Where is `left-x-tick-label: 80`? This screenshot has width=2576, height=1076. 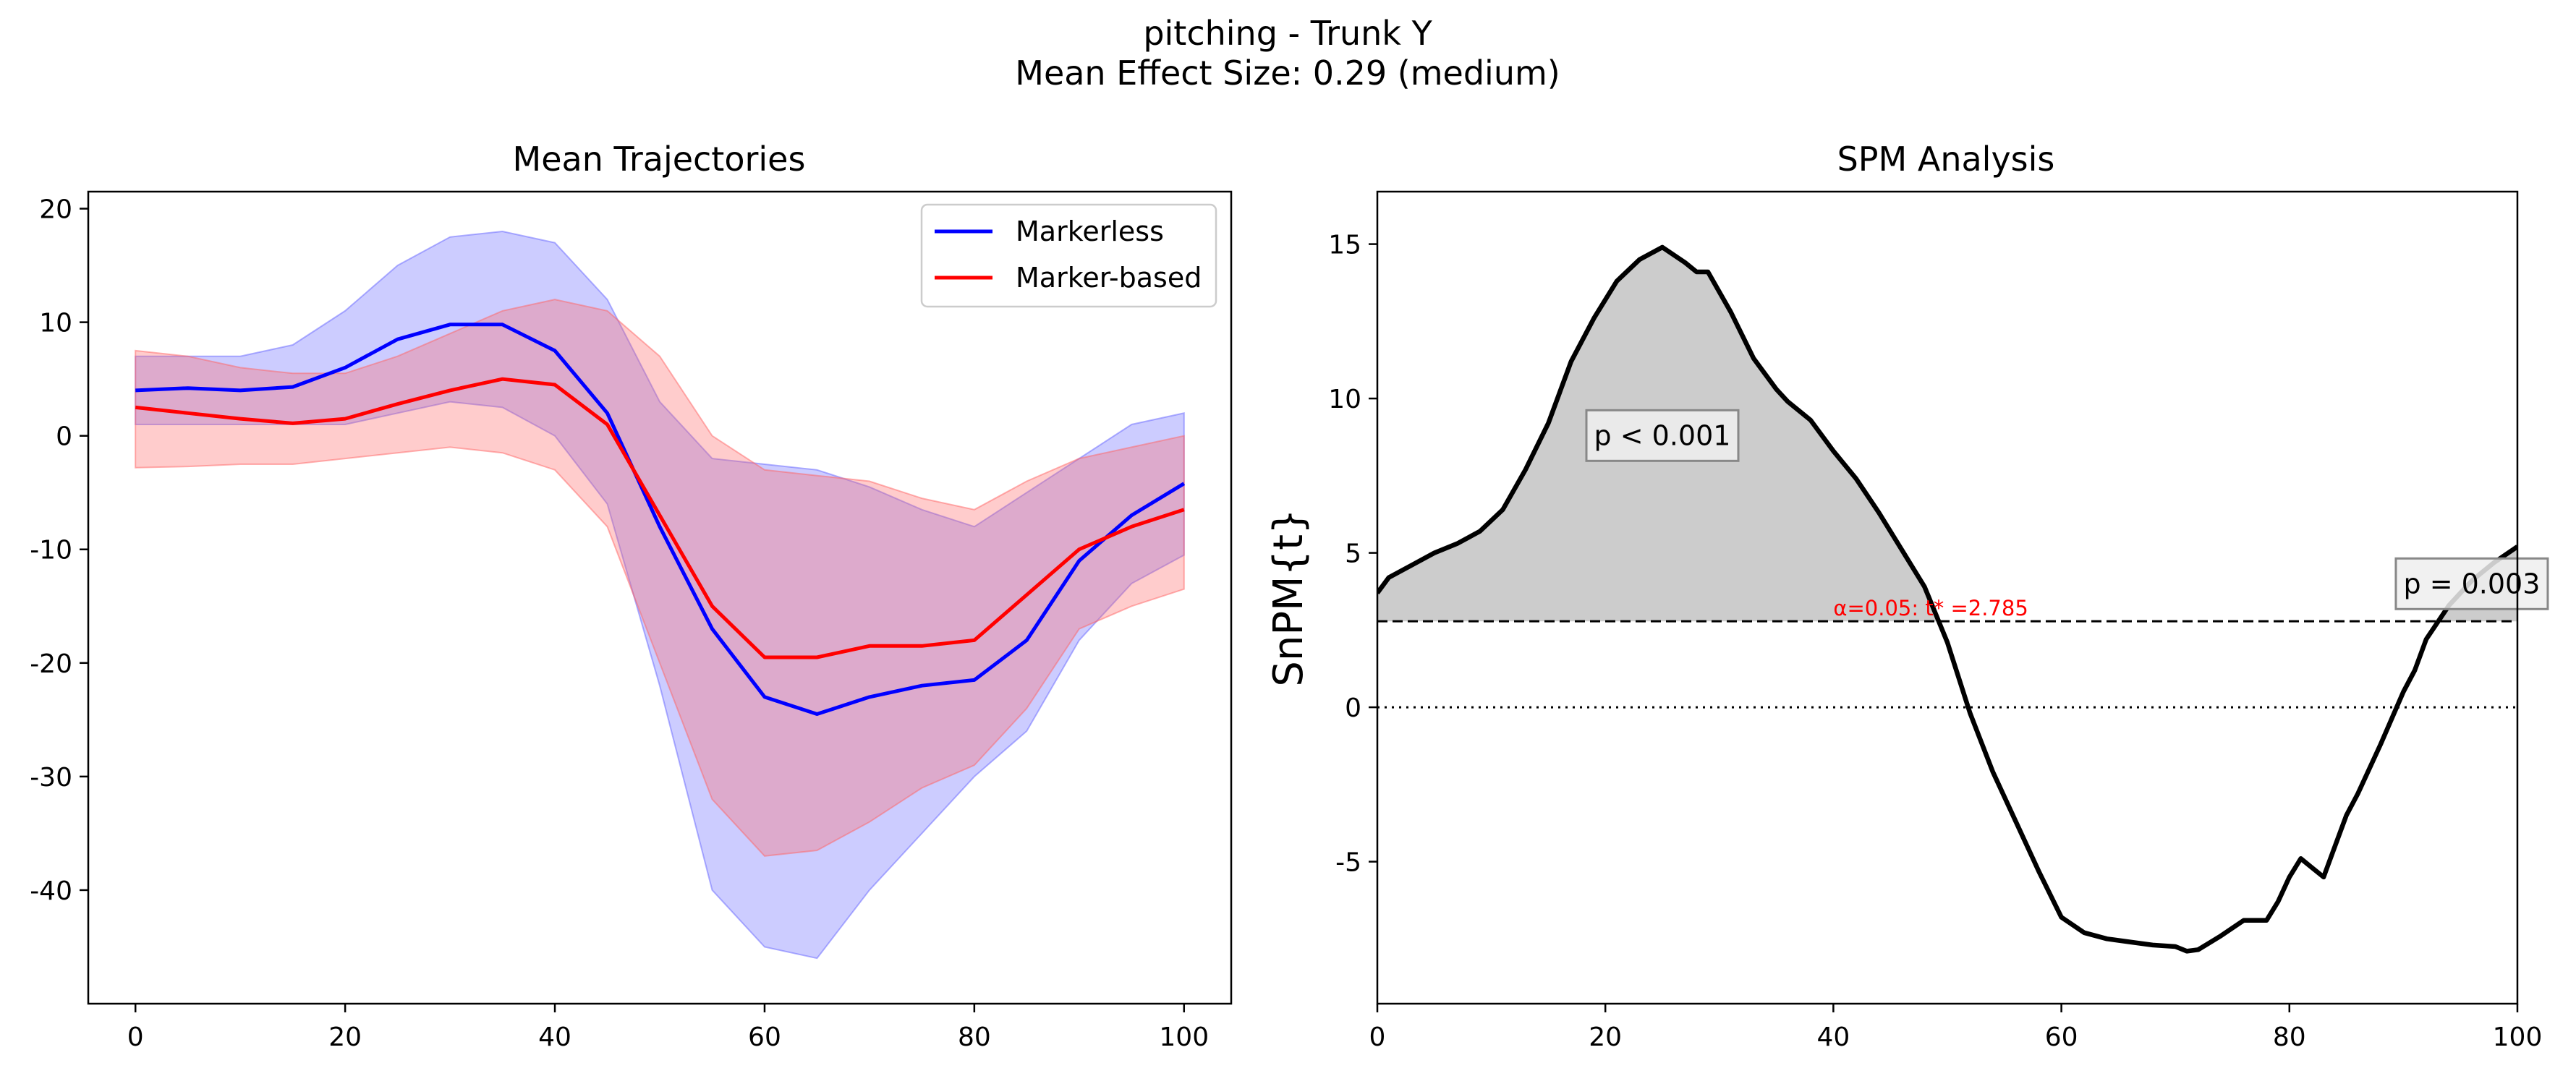 left-x-tick-label: 80 is located at coordinates (974, 1037).